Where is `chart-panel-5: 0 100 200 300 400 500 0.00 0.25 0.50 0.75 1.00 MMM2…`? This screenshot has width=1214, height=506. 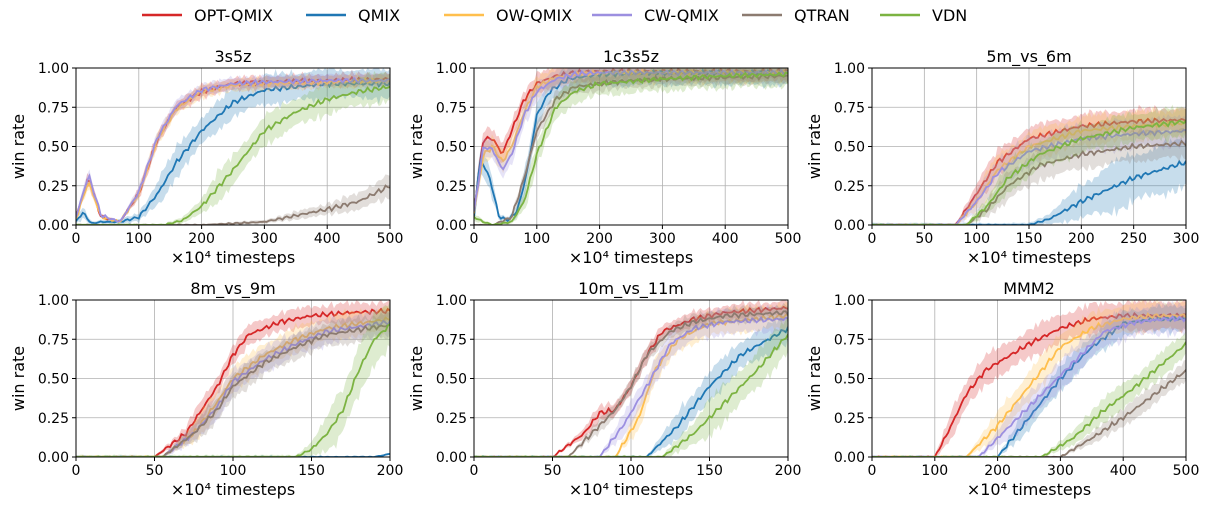 chart-panel-5: 0 100 200 300 400 500 0.00 0.25 0.50 0.75 1.00 MMM2… is located at coordinates (1002, 389).